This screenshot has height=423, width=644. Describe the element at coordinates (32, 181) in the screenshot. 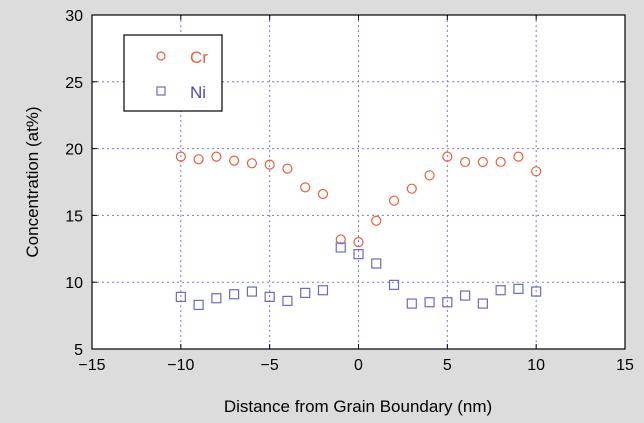

I see `y-axis-label: Concentration (at%)` at that location.